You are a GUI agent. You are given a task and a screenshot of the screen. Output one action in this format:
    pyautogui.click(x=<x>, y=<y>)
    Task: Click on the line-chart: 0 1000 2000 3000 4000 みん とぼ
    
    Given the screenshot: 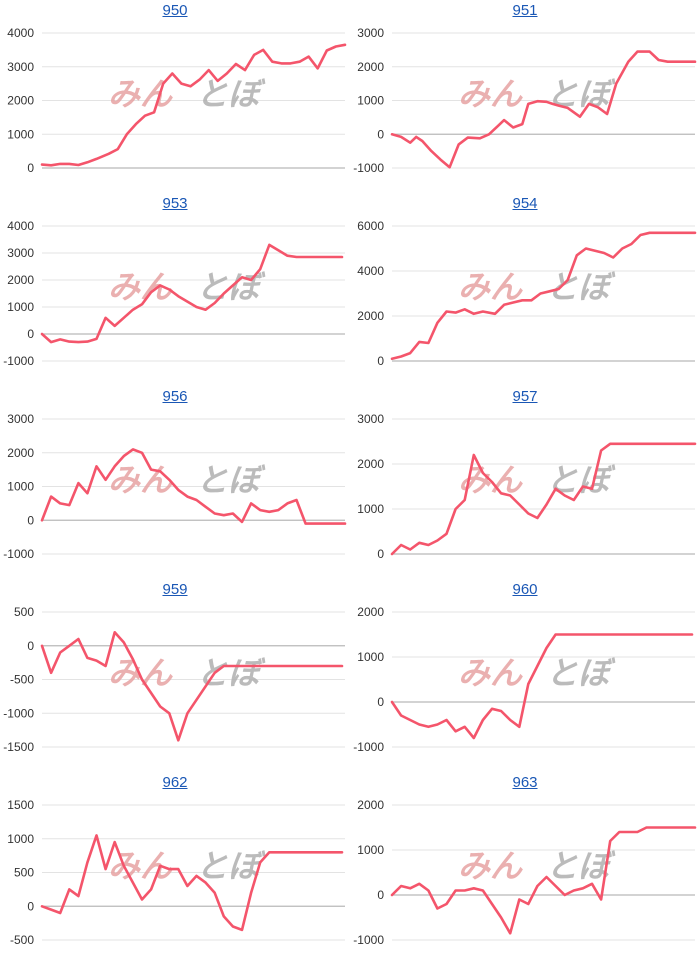 What is the action you would take?
    pyautogui.click(x=177, y=100)
    